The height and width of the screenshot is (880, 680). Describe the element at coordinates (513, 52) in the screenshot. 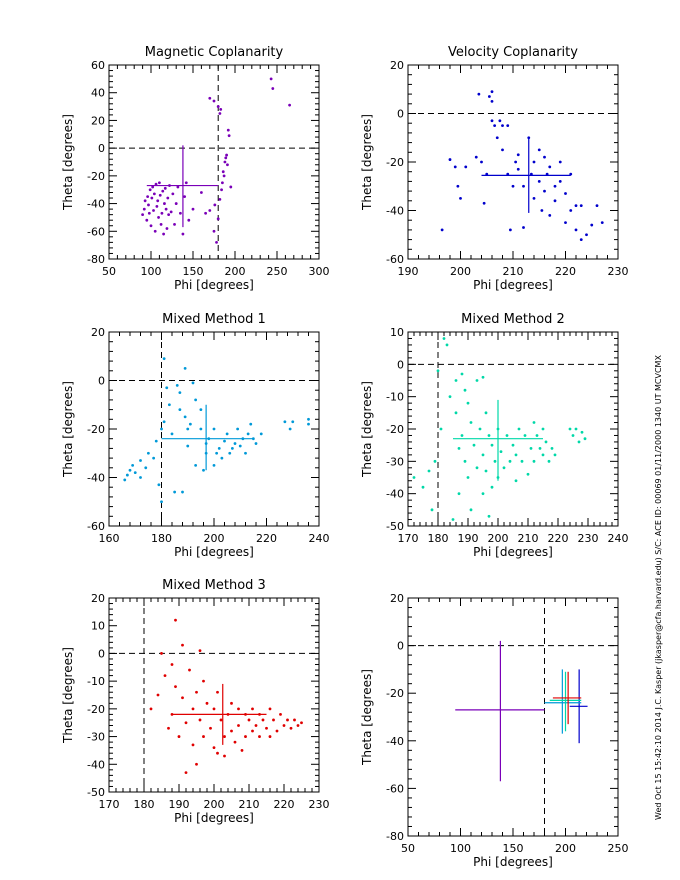

I see `chart-title: Velocity Coplanarity` at that location.